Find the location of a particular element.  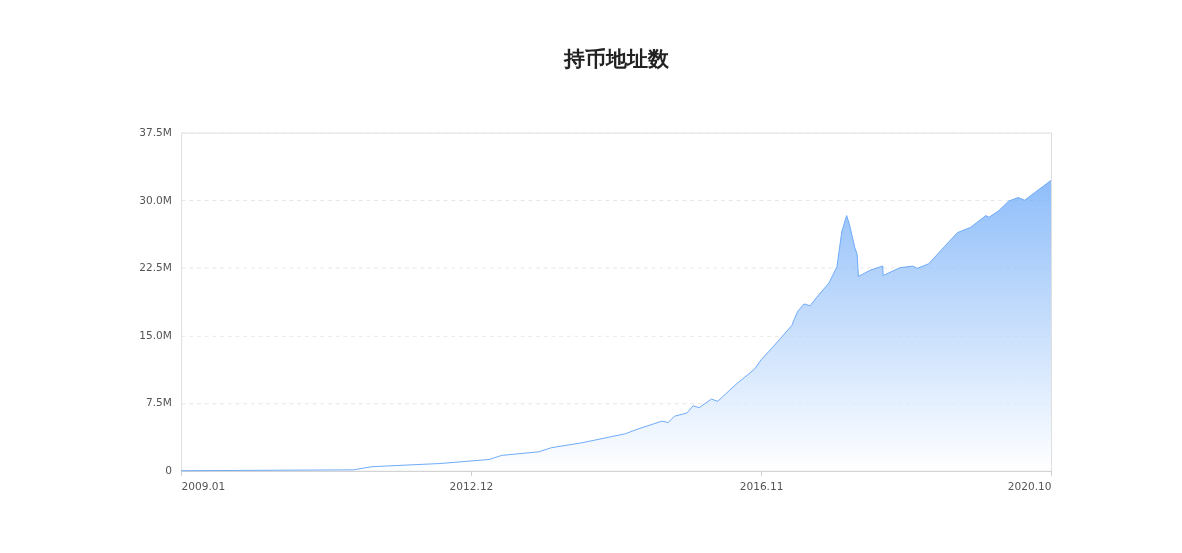

x-tick-label: 2020.10 is located at coordinates (1029, 486).